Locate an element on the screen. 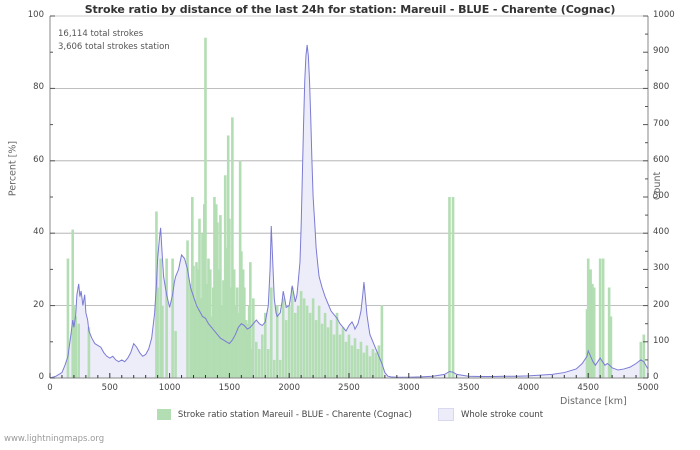 This screenshot has height=450, width=700. y-tick-left-80: 80 is located at coordinates (38, 87).